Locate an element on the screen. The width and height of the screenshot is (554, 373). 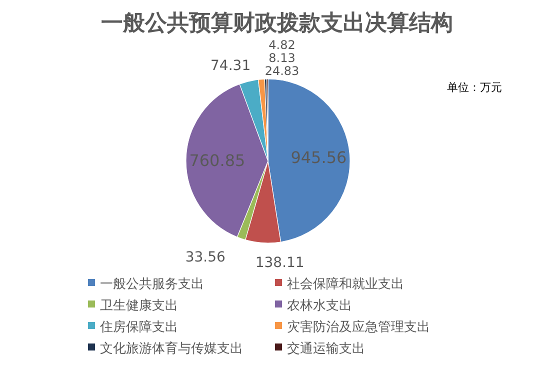
legend-label: 交通运输支出 is located at coordinates (326, 348).